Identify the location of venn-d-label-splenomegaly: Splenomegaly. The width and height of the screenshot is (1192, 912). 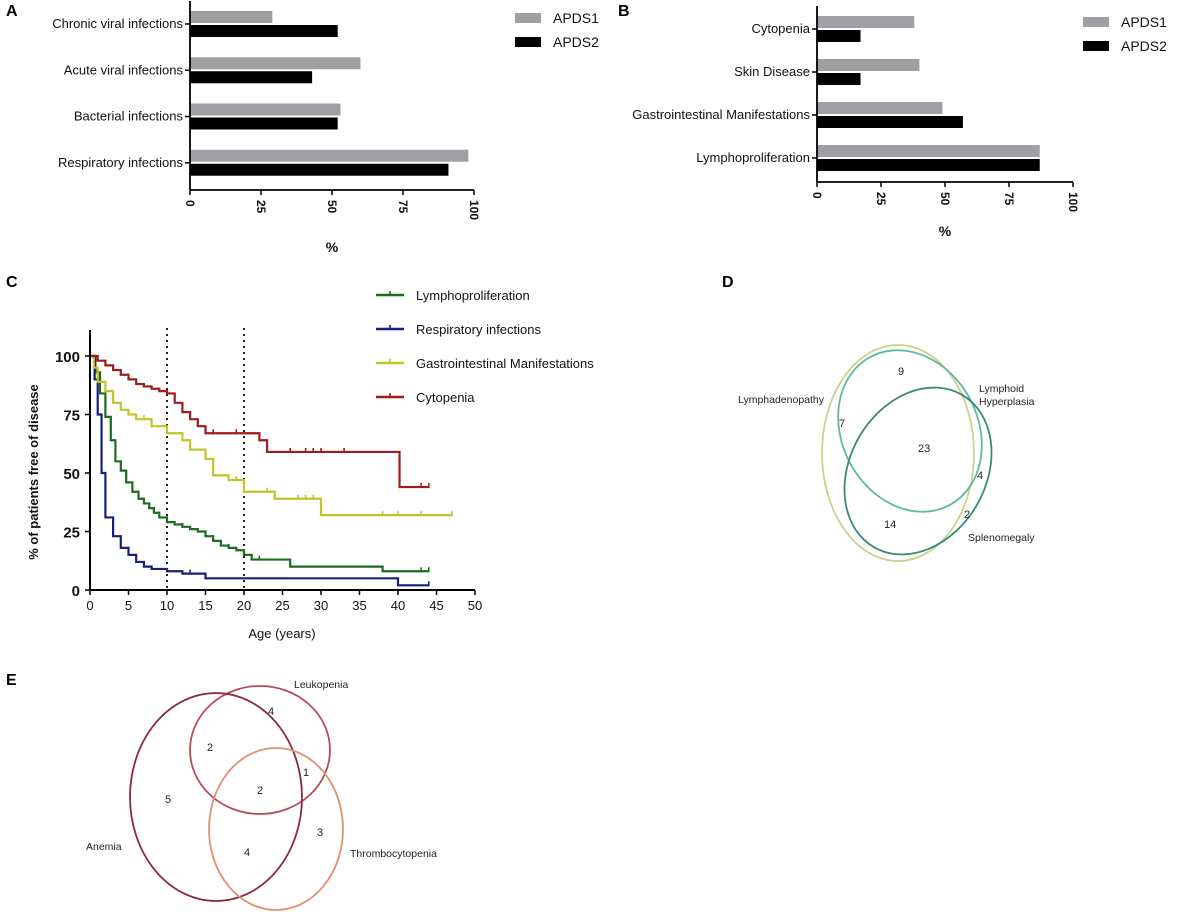
(1001, 538).